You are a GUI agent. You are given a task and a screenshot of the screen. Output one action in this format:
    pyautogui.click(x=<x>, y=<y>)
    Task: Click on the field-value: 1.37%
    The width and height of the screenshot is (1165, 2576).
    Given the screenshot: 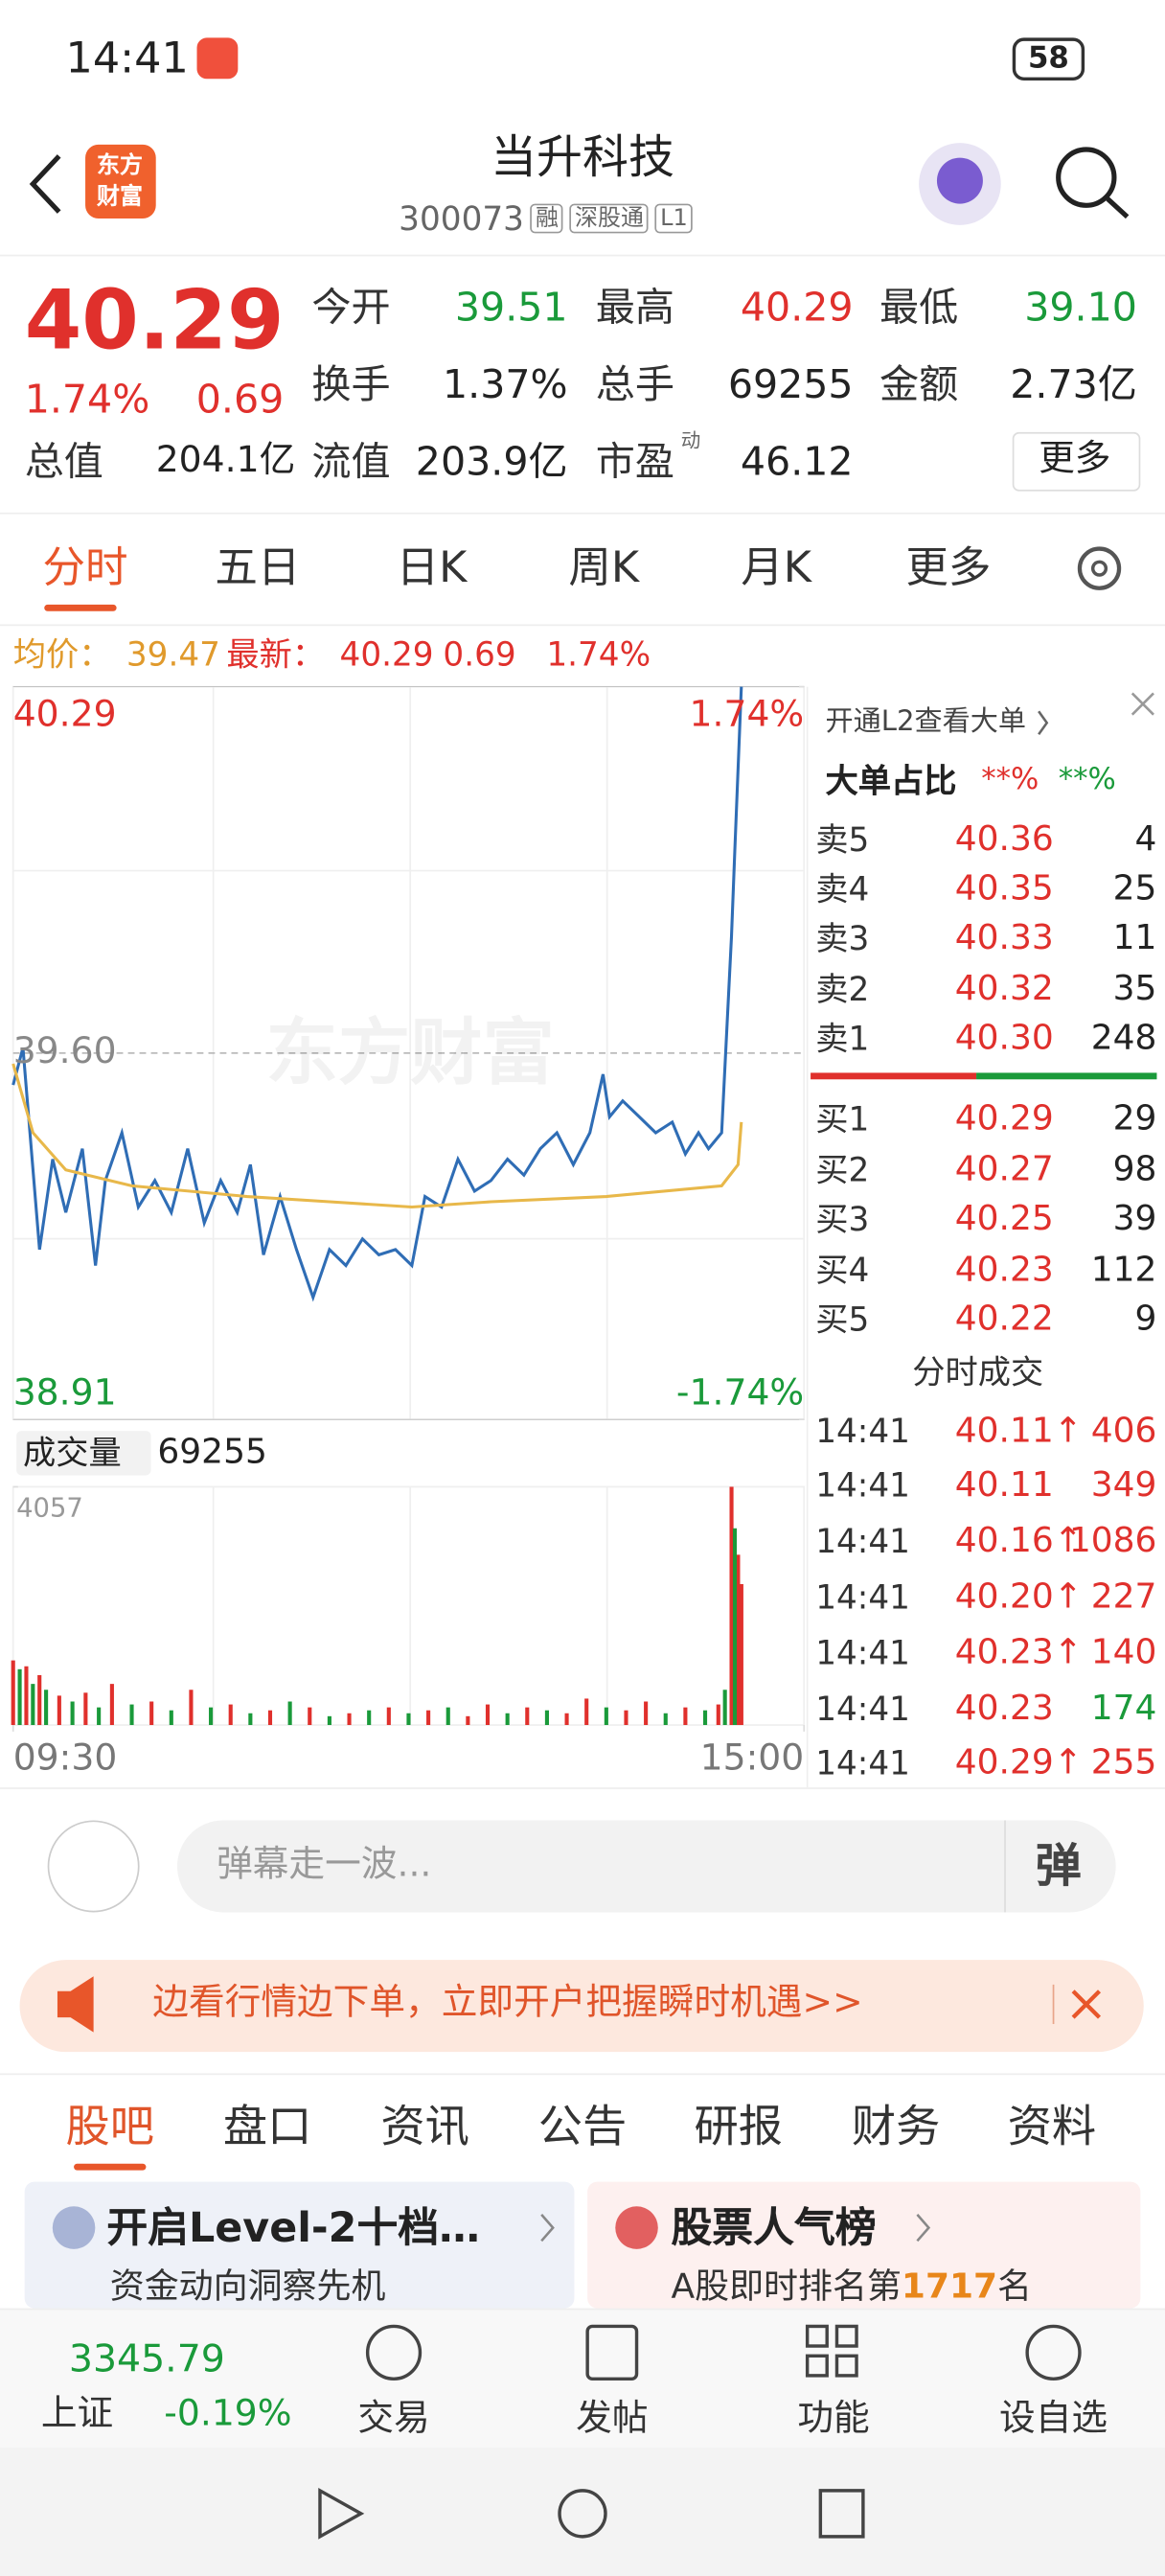 What is the action you would take?
    pyautogui.click(x=506, y=384)
    